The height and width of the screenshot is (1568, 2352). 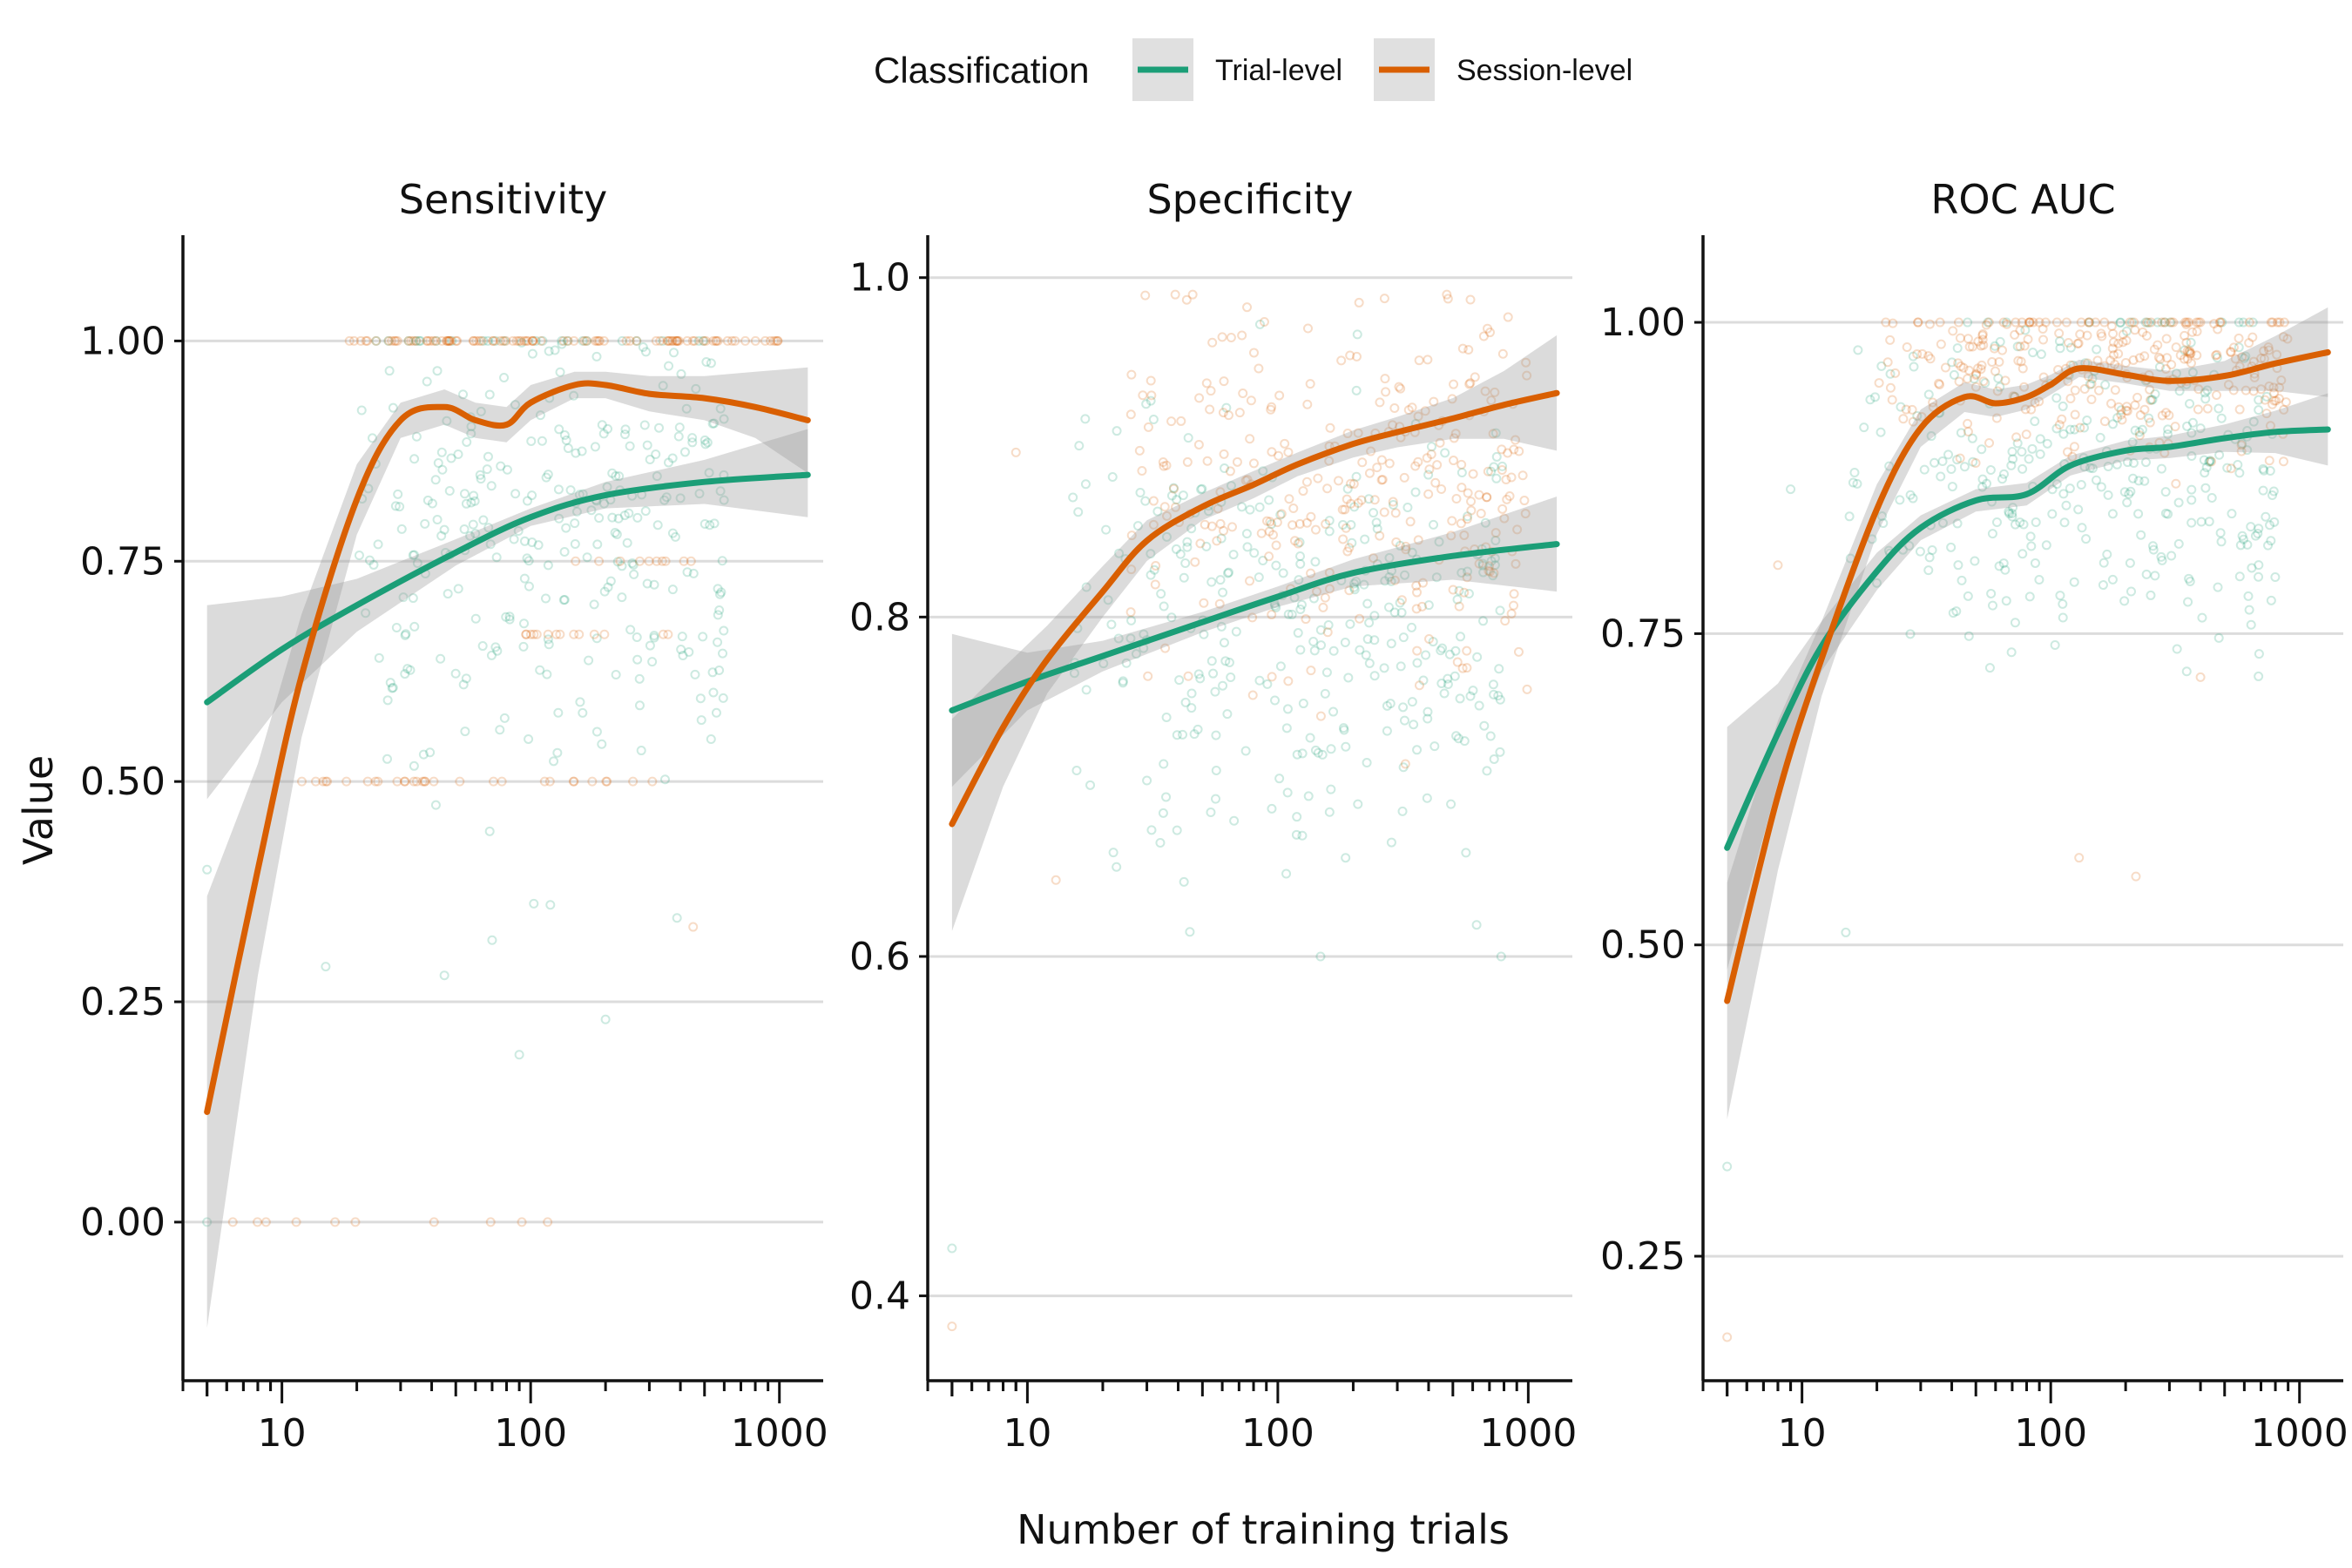 I want to click on x-tick-label: 100, so click(x=2050, y=1433).